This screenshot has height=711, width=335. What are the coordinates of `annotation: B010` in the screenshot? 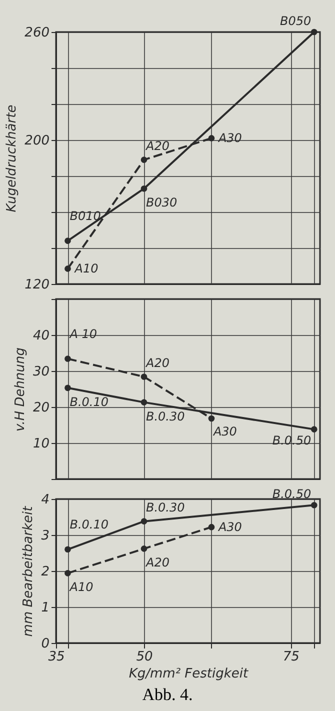 It's located at (86, 215).